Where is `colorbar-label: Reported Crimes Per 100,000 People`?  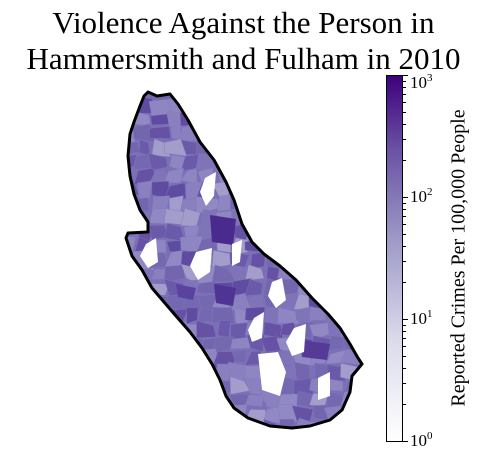
colorbar-label: Reported Crimes Per 100,000 People is located at coordinates (458, 258).